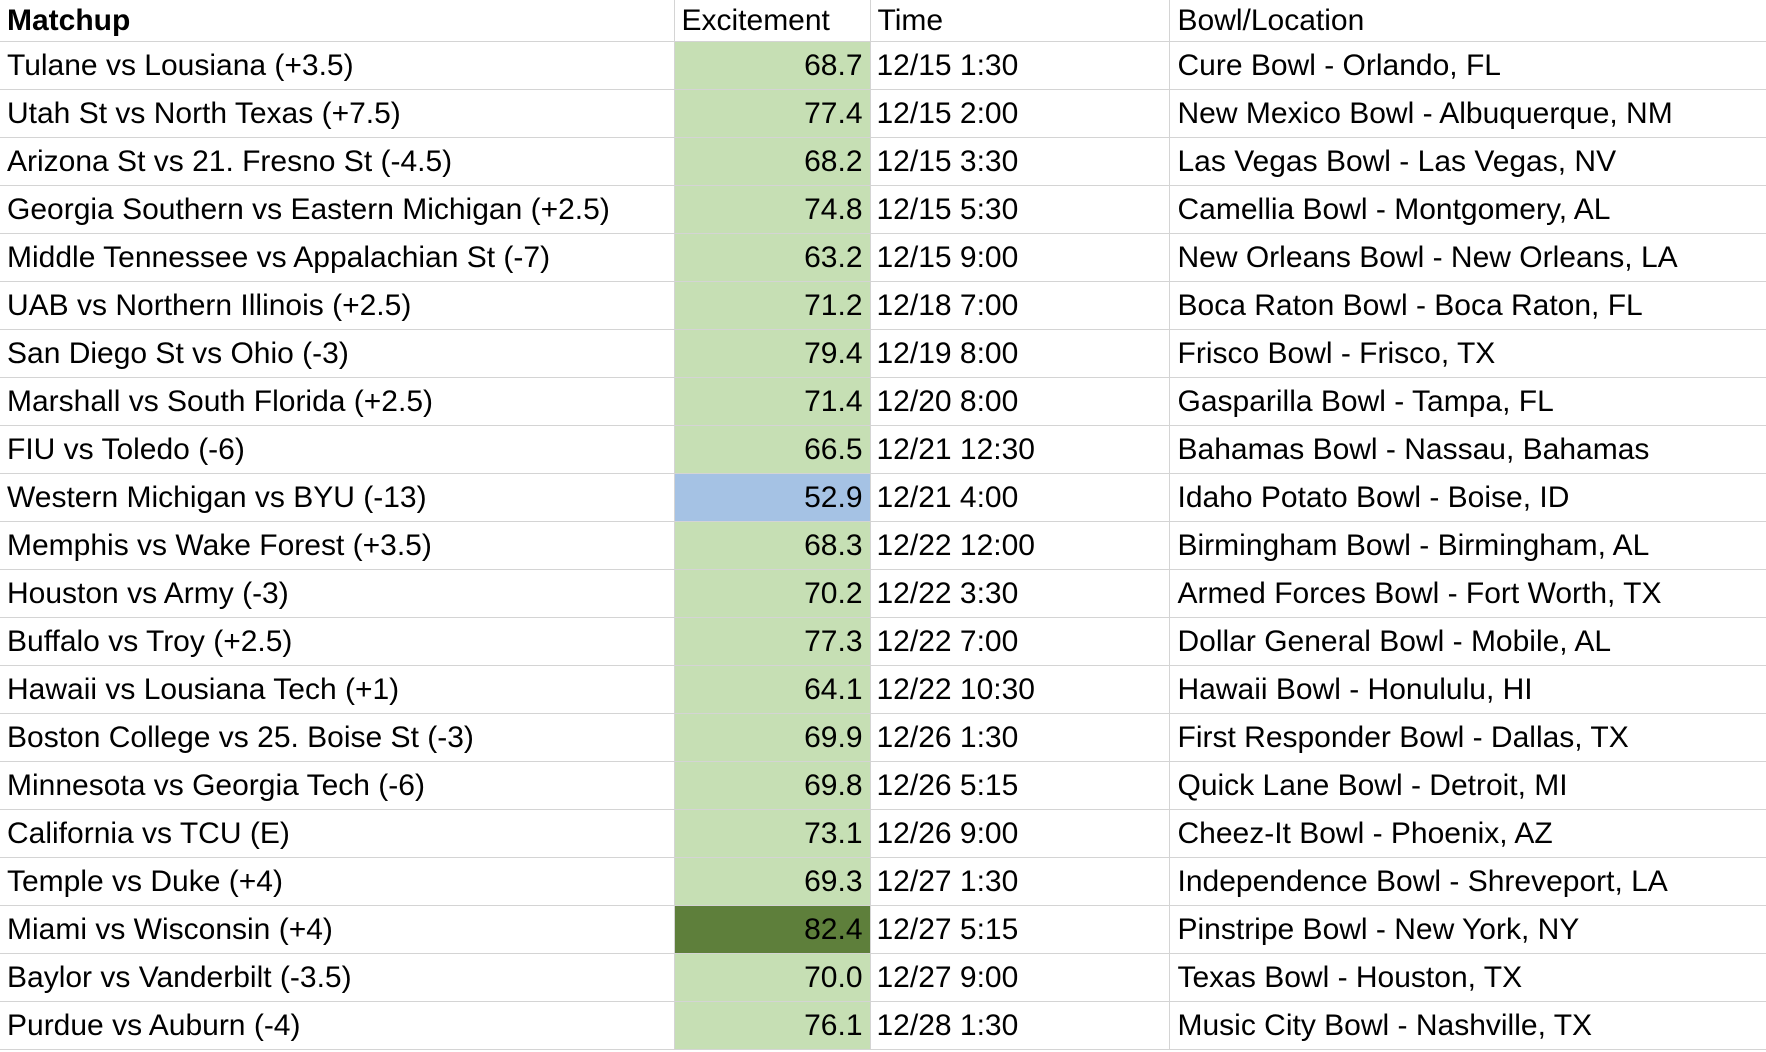 The height and width of the screenshot is (1052, 1766). Describe the element at coordinates (1020, 161) in the screenshot. I see `cell-time: 12/15 3:30` at that location.